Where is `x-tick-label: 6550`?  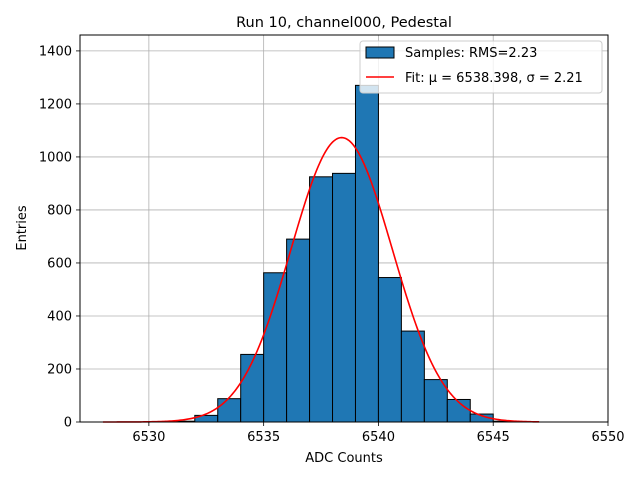
x-tick-label: 6550 is located at coordinates (607, 437).